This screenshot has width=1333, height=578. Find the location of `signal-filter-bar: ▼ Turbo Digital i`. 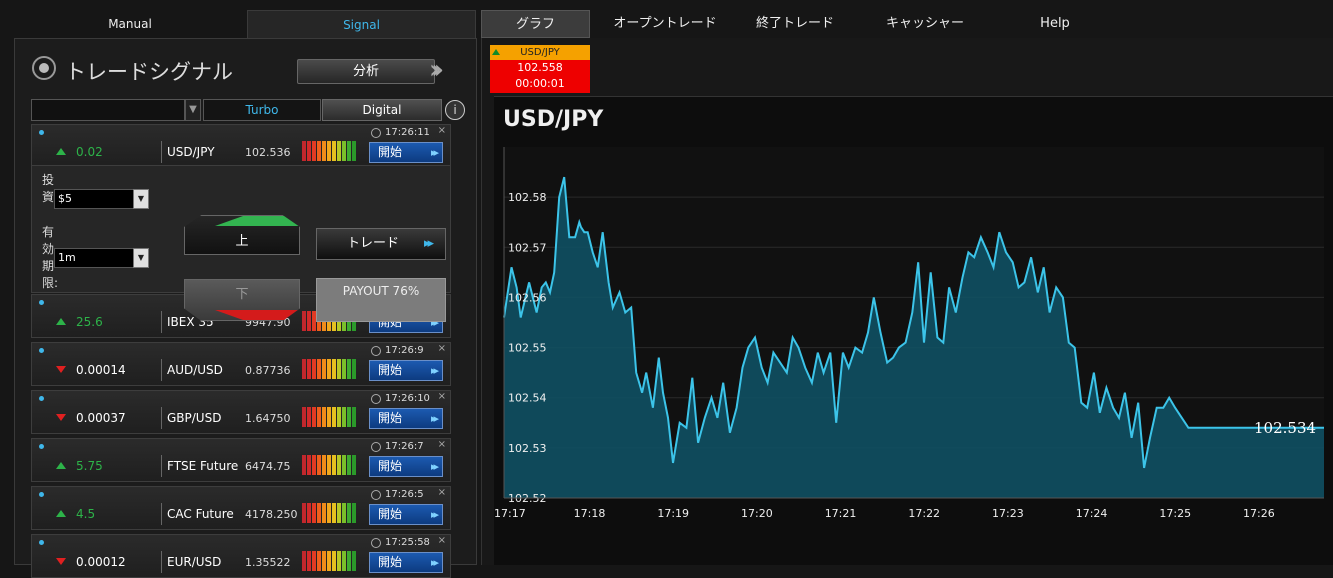

signal-filter-bar: ▼ Turbo Digital i is located at coordinates (248, 110).